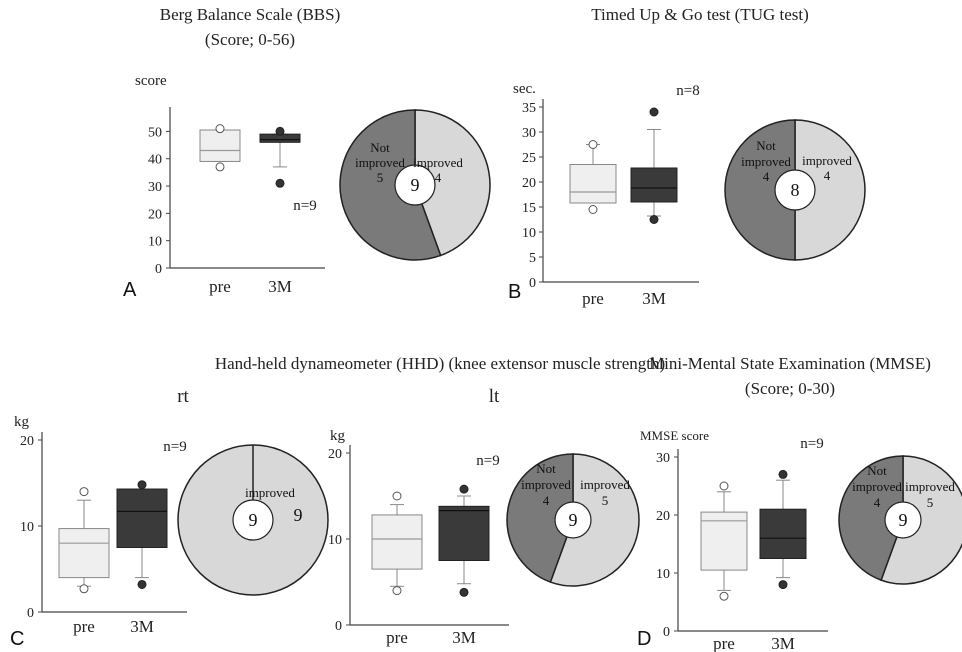 Image resolution: width=962 pixels, height=652 pixels. Describe the element at coordinates (524, 89) in the screenshot. I see `panel1-ylabel: sec.` at that location.